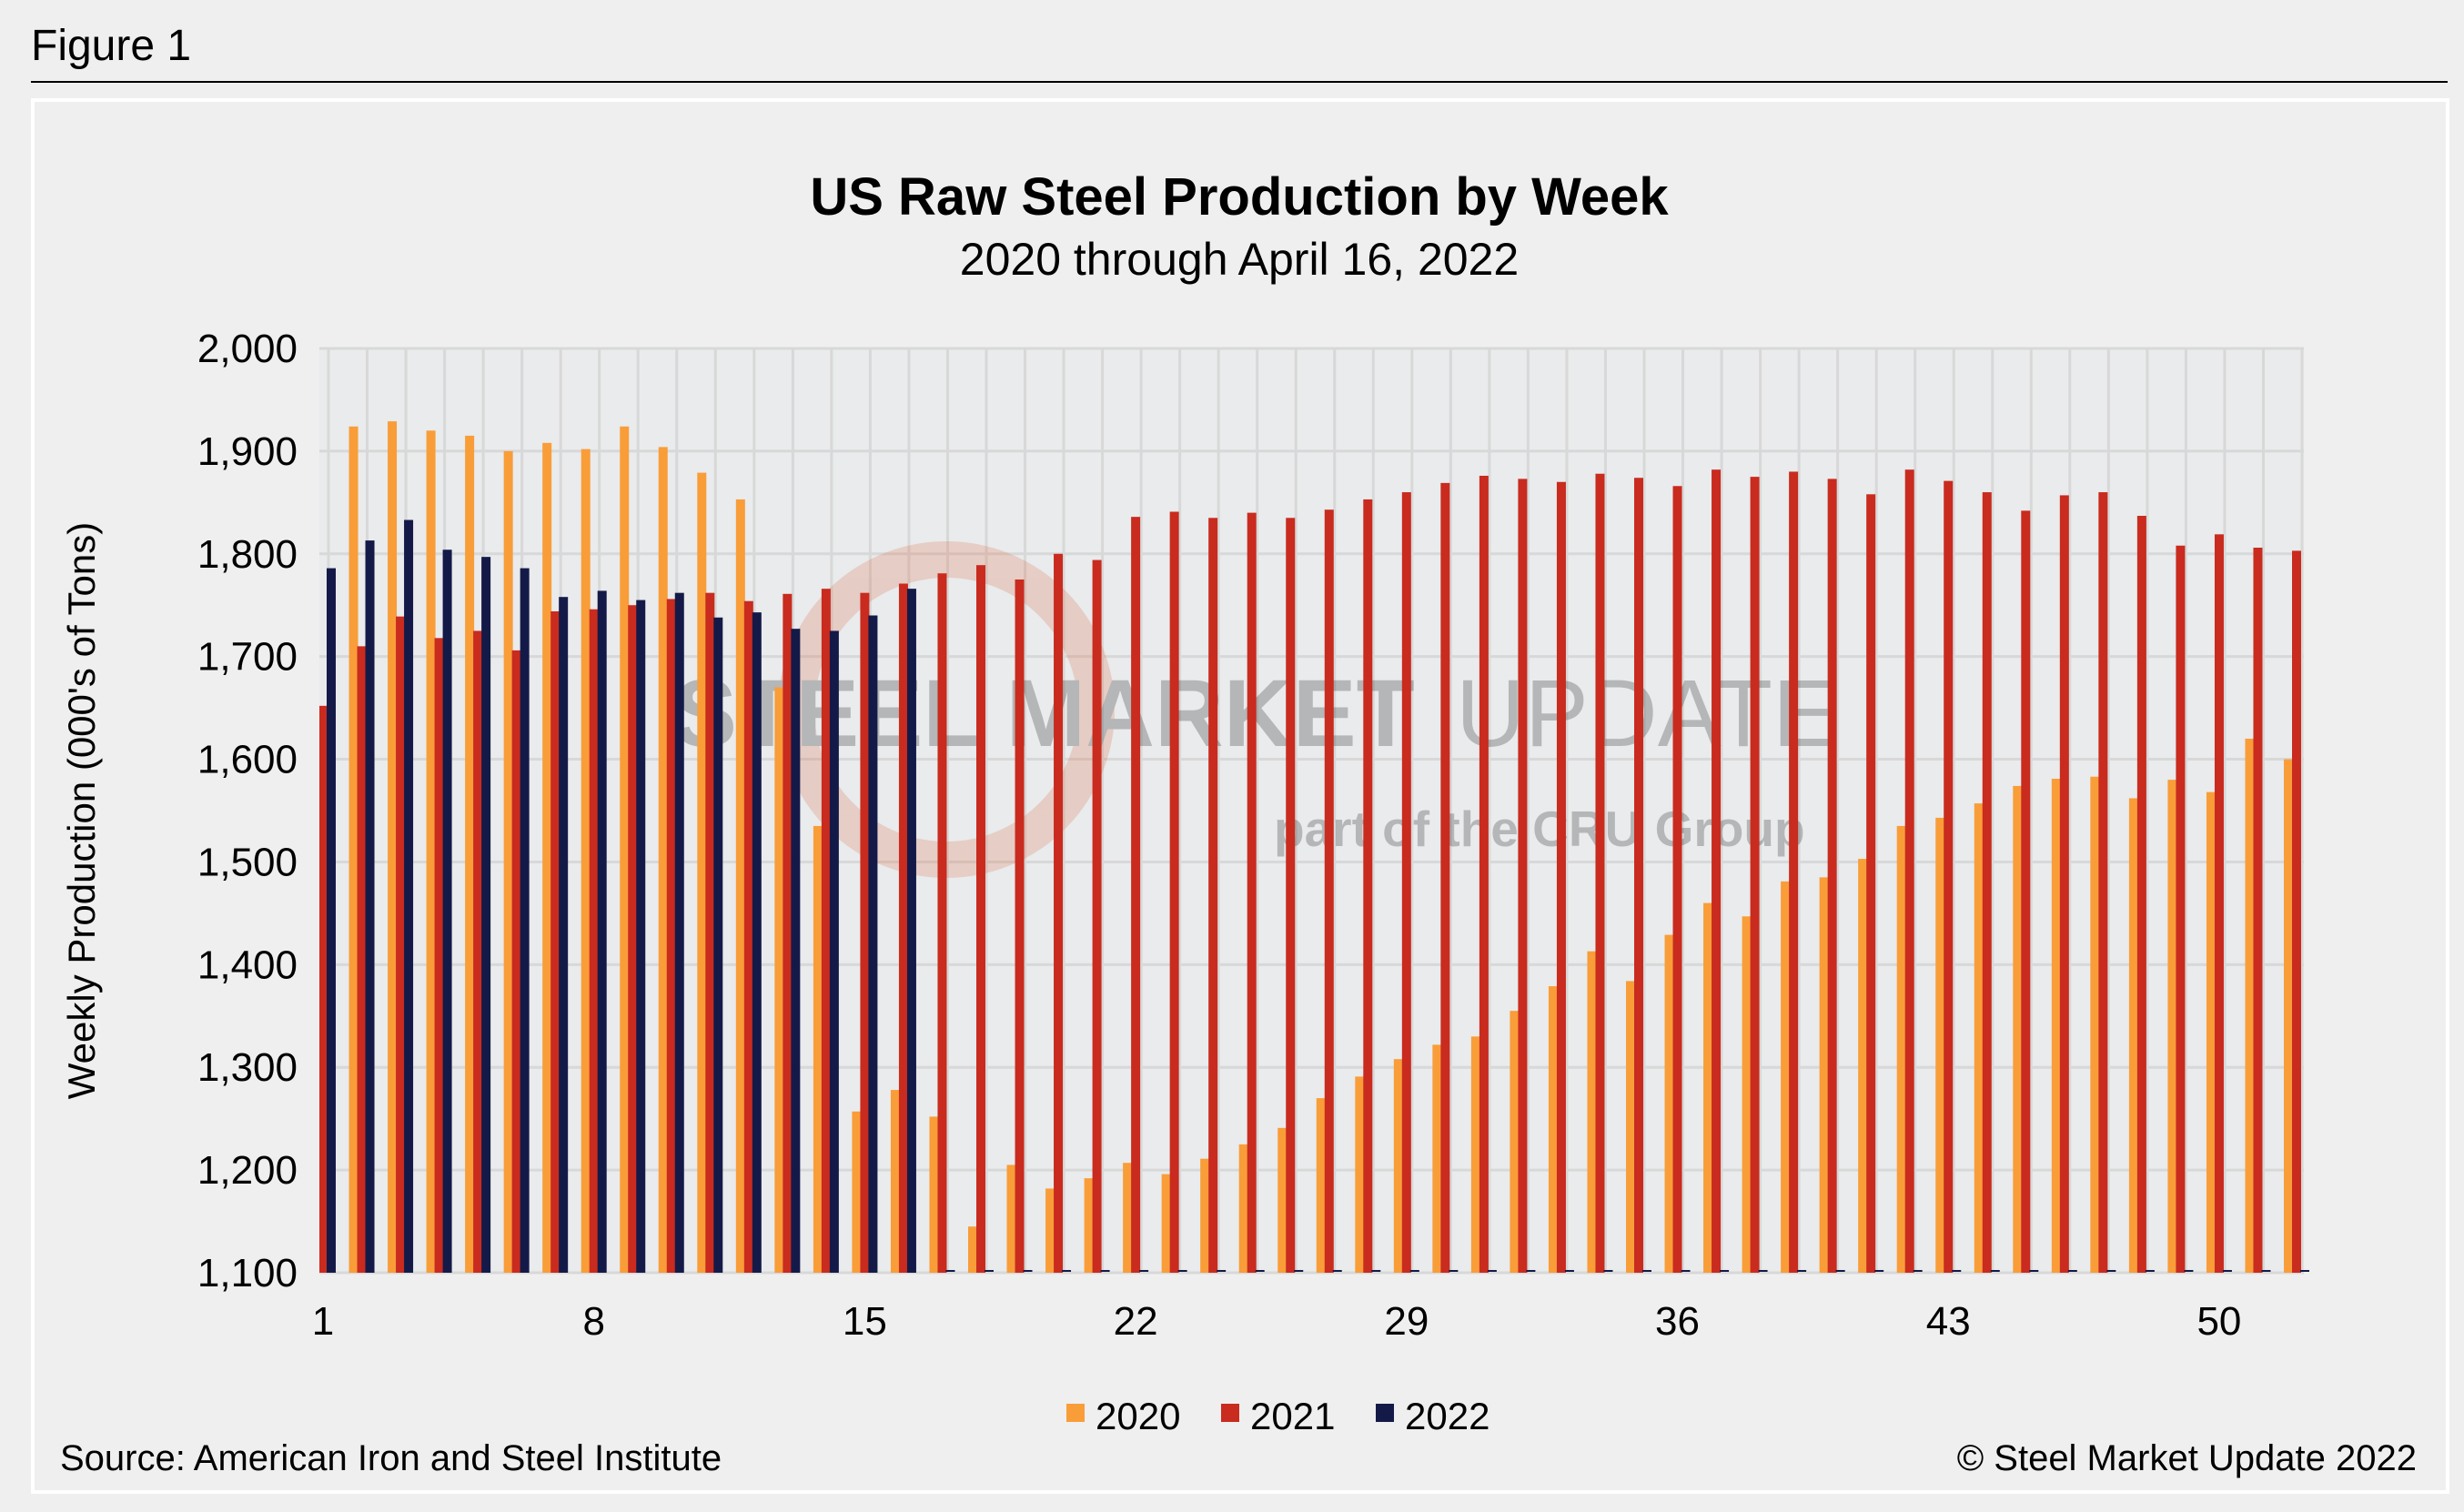 The image size is (2464, 1512). I want to click on watermark-text-cru: part of the CRU Group, so click(1539, 829).